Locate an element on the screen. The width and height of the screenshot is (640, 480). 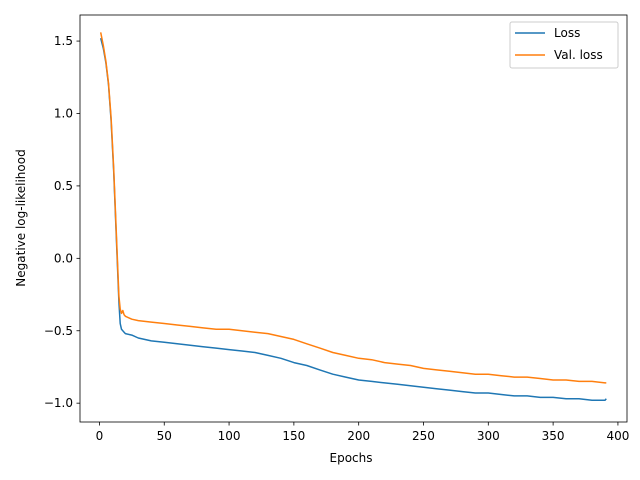
x-axis: 0 50 100 150 200 250 300 350 400 is located at coordinates (362, 432).